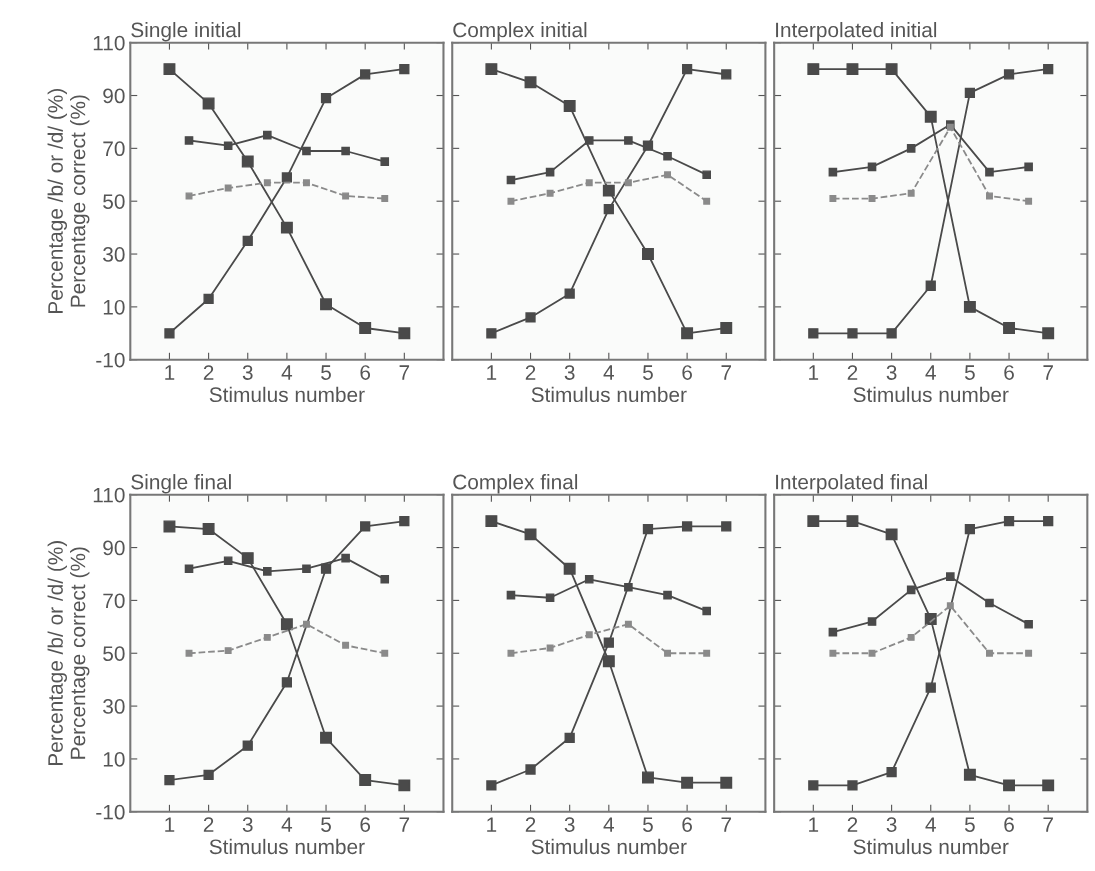 The image size is (1095, 871). I want to click on chart-title: Complex final, so click(515, 484).